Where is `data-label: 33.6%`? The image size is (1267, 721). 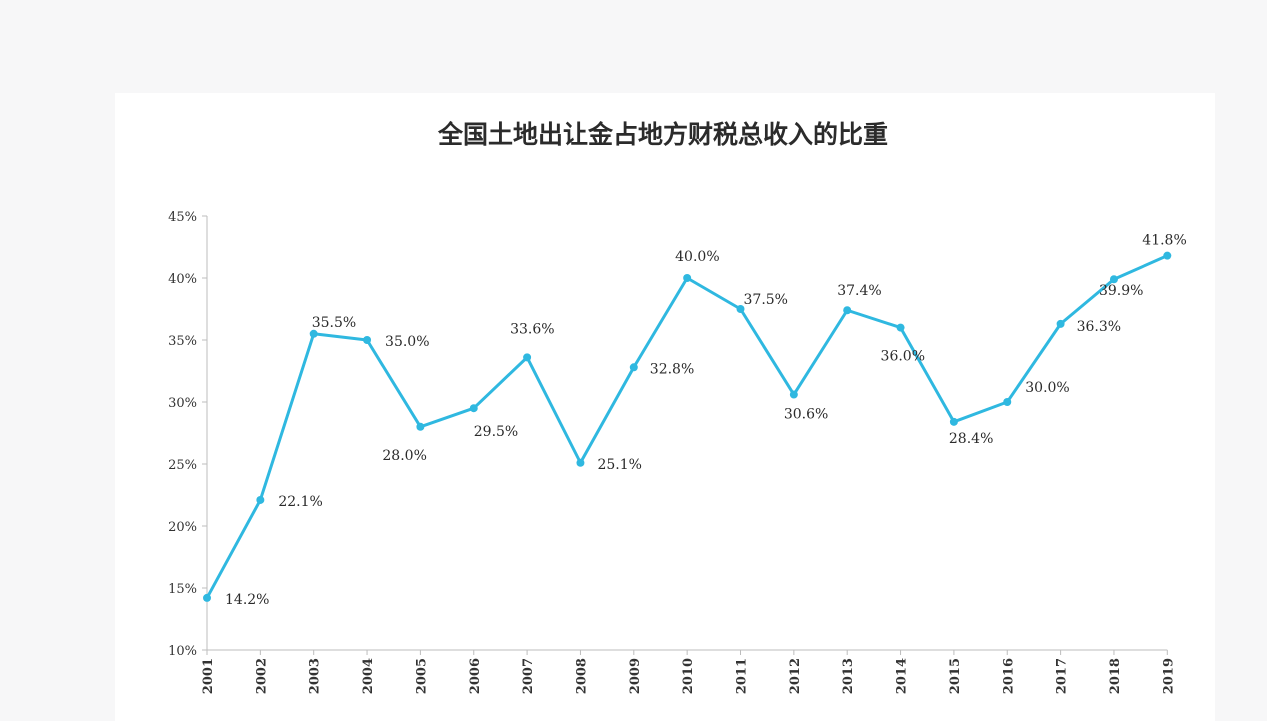
data-label: 33.6% is located at coordinates (532, 329).